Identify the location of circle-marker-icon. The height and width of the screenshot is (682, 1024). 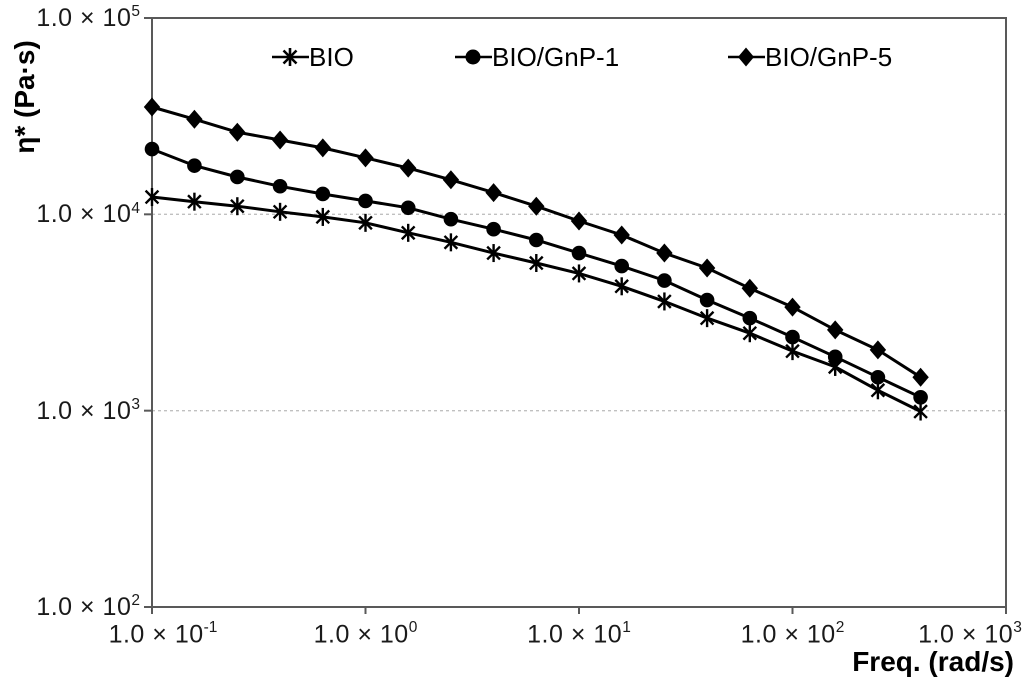
(473, 57).